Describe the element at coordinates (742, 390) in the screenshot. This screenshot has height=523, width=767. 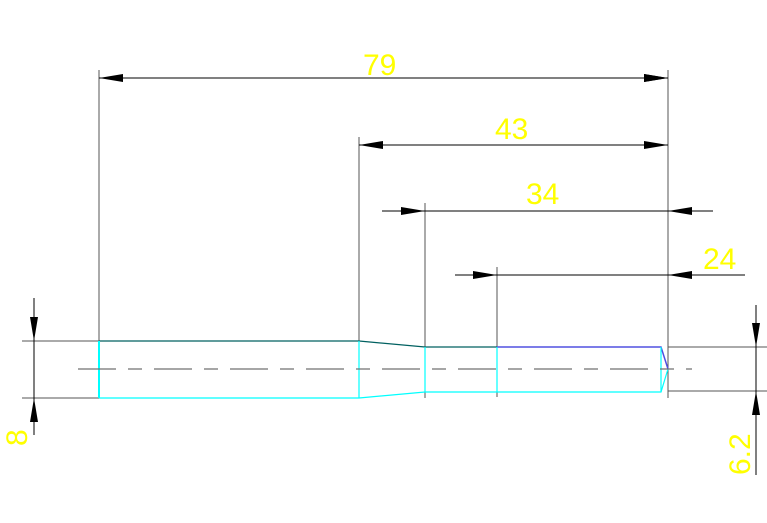
I see `dimension-diameter-6-2: 6.2` at that location.